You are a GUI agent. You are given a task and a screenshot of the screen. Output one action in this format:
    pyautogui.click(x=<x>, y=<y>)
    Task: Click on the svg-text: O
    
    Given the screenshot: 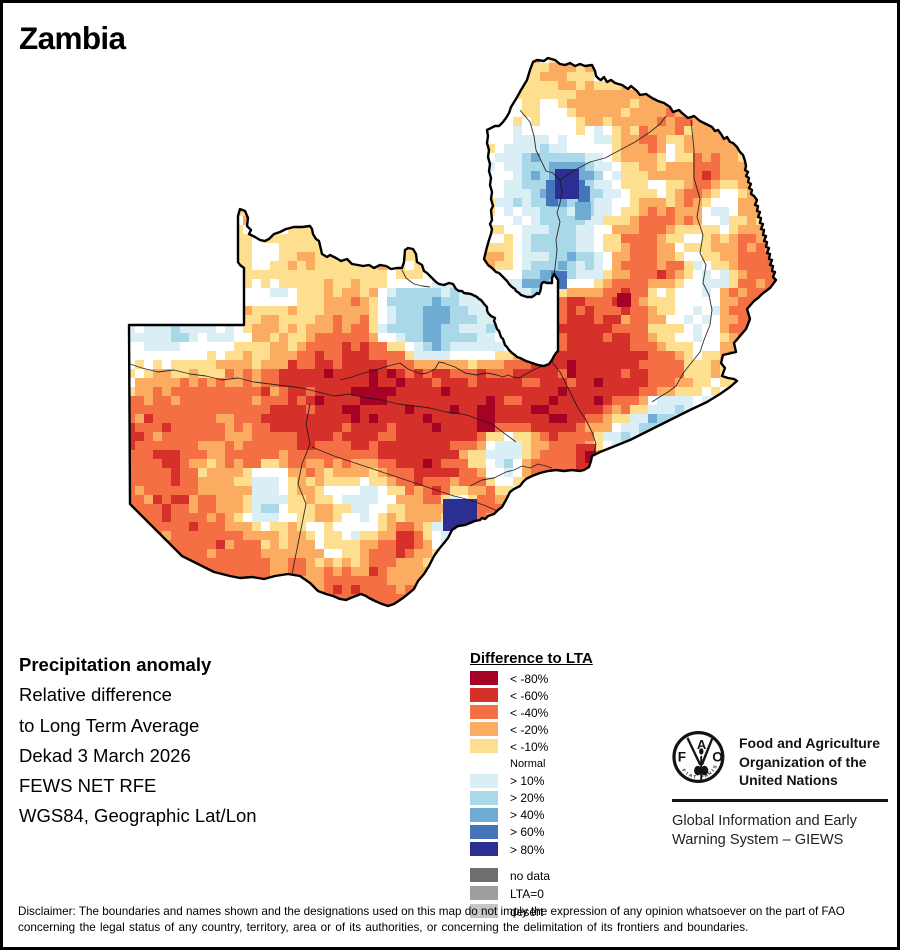 What is the action you would take?
    pyautogui.click(x=717, y=757)
    